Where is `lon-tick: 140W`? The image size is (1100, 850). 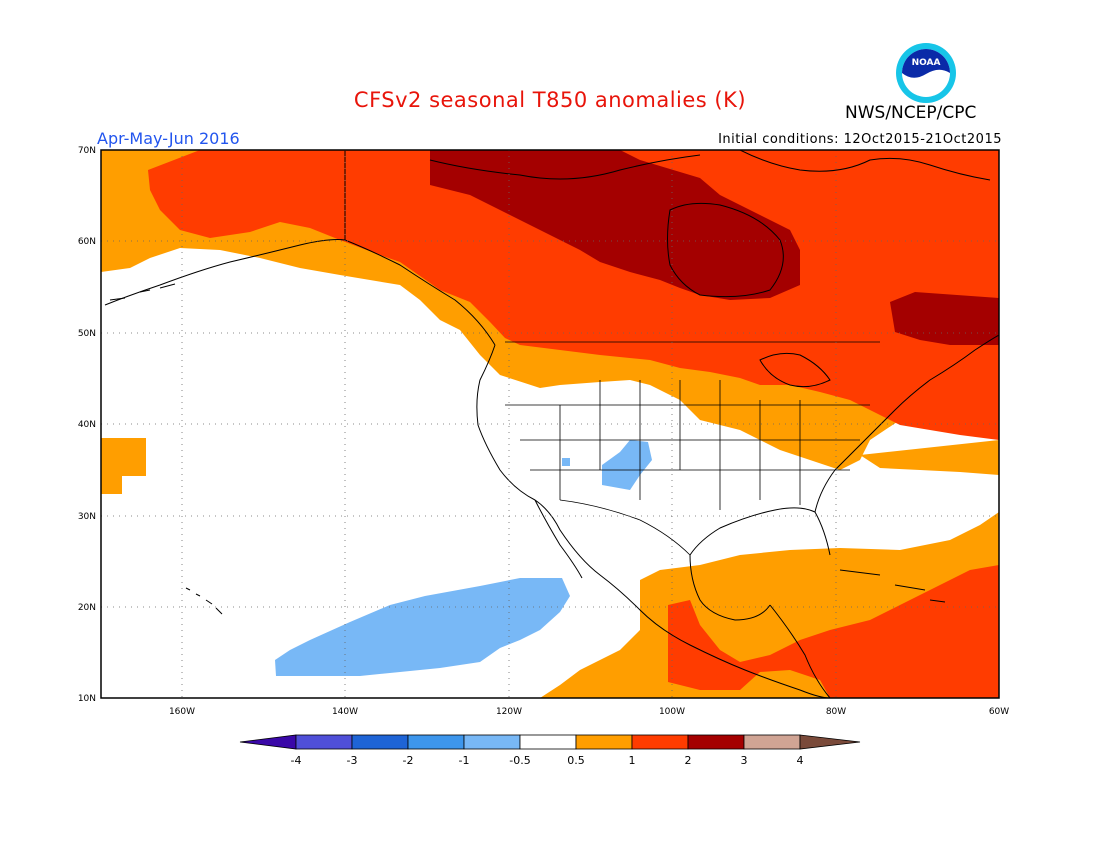 lon-tick: 140W is located at coordinates (345, 712).